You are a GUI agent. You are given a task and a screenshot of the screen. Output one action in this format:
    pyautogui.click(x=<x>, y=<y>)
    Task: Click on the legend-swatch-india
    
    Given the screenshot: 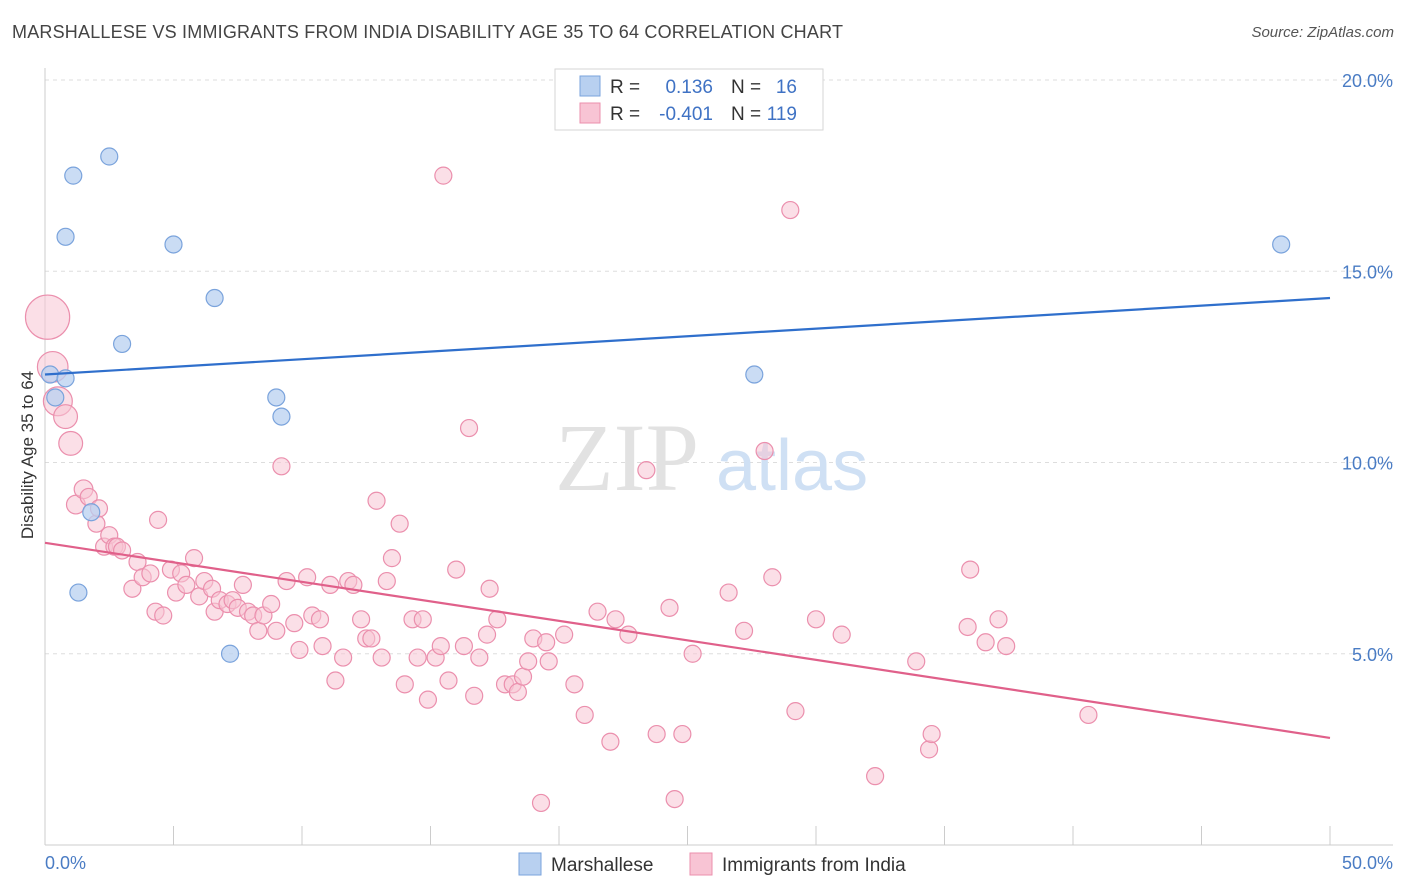 What is the action you would take?
    pyautogui.click(x=590, y=113)
    